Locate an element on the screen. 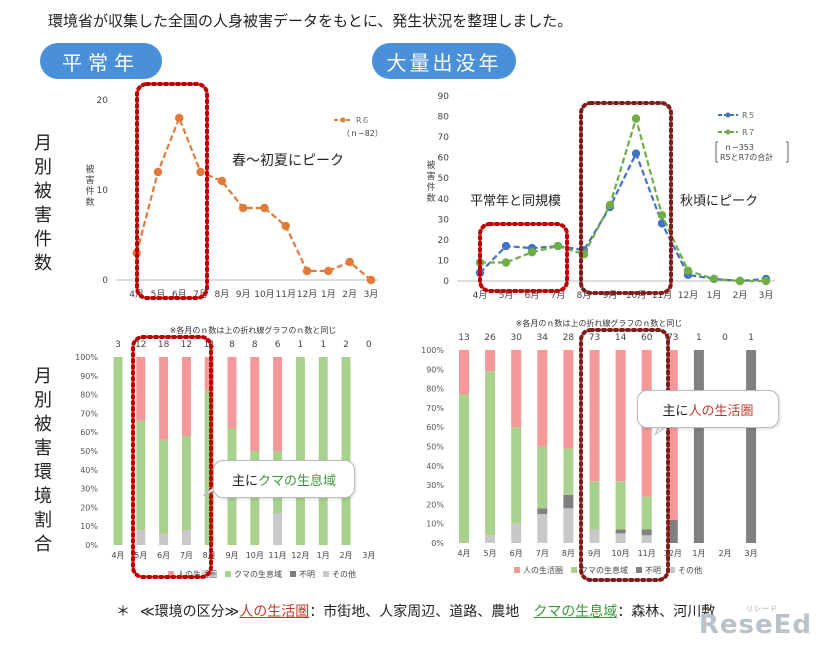 This screenshot has height=648, width=826. note-bracket-left is located at coordinates (716, 152).